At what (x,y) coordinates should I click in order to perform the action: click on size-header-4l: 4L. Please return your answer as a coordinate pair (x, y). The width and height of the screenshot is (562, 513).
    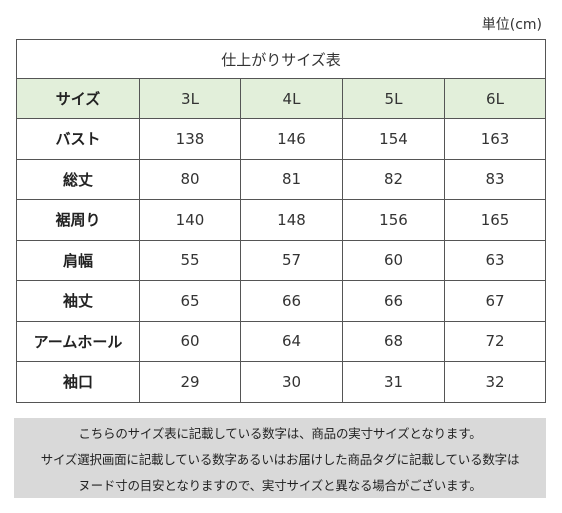
    Looking at the image, I should click on (291, 98).